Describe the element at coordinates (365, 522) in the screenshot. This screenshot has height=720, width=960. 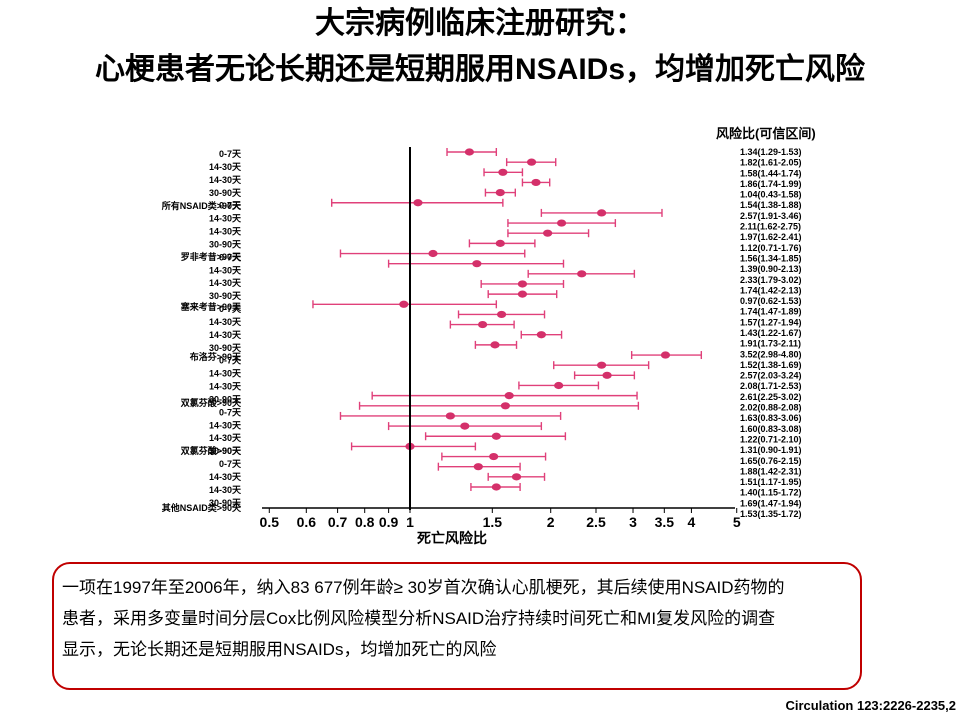
I see `x-tick-label: 0.8` at that location.